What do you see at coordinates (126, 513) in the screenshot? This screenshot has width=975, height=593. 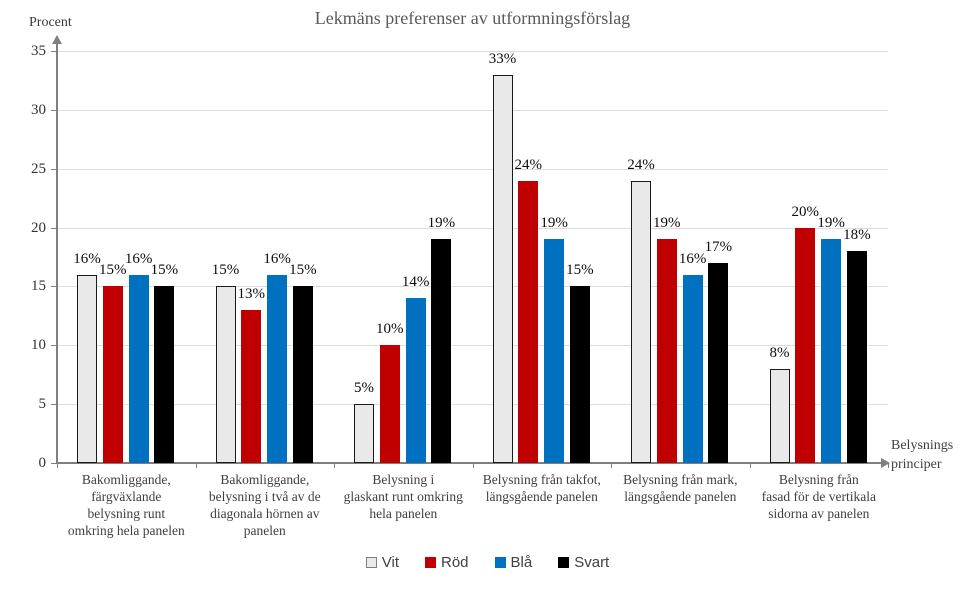 I see `category-label-line: belysning runt` at bounding box center [126, 513].